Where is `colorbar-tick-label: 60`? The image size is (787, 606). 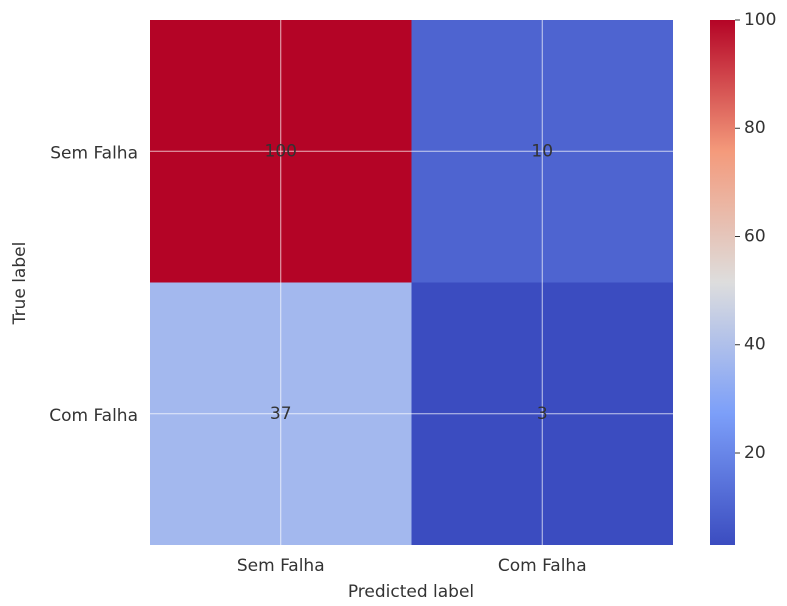 colorbar-tick-label: 60 is located at coordinates (755, 236).